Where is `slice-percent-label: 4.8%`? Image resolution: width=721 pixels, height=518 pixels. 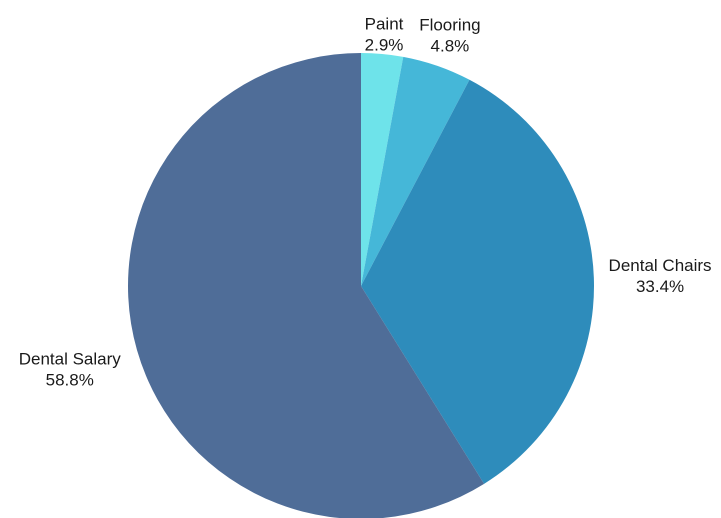 slice-percent-label: 4.8% is located at coordinates (450, 46).